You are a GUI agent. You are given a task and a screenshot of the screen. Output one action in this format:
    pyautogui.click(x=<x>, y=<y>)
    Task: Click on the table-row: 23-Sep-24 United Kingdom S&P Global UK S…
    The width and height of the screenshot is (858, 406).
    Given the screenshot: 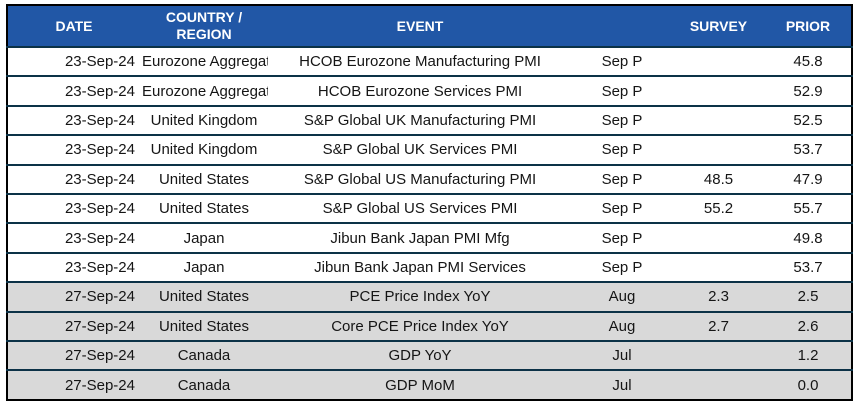 What is the action you would take?
    pyautogui.click(x=429, y=149)
    